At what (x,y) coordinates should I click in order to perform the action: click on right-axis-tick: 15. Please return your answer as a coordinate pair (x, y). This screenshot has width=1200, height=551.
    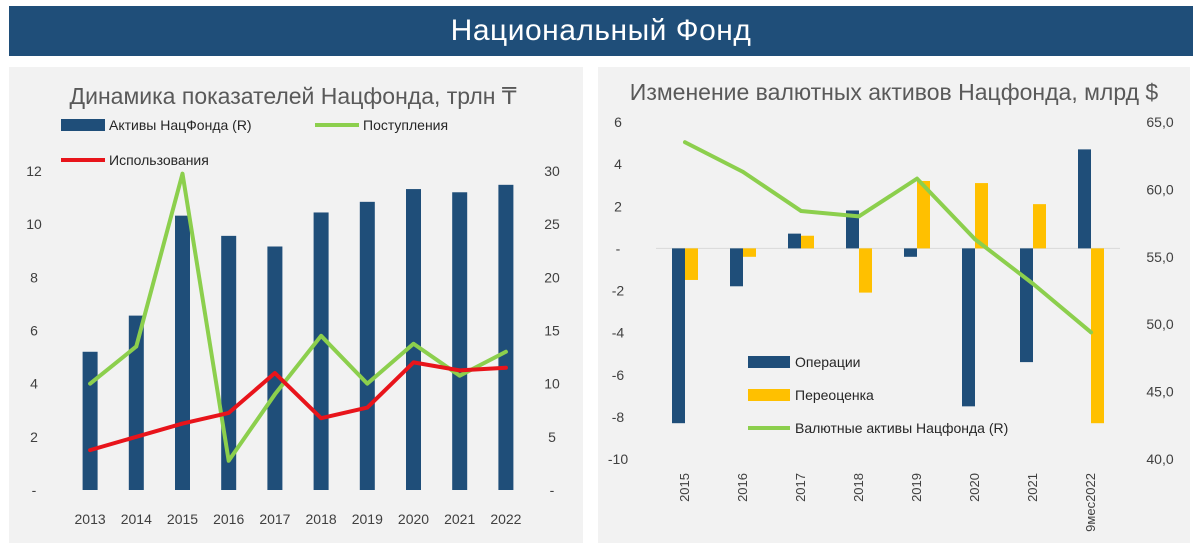
    Looking at the image, I should click on (552, 331).